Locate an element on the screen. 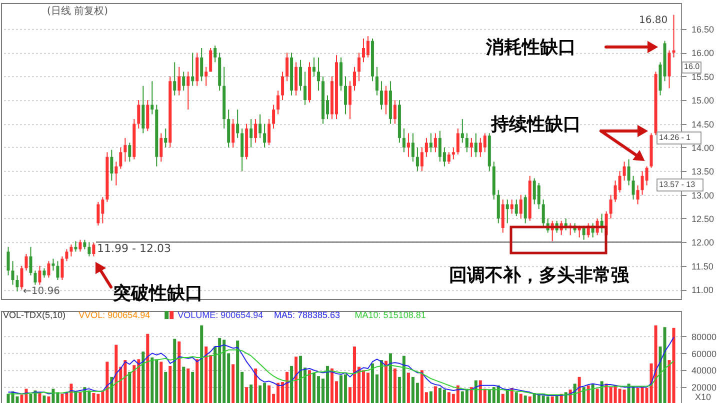 The height and width of the screenshot is (403, 721). annotation: 13.57 - 13 is located at coordinates (677, 184).